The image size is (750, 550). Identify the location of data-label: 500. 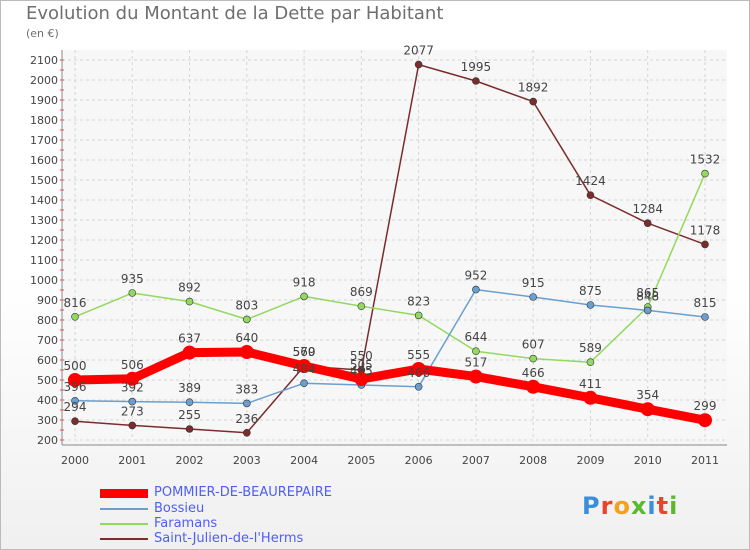
(75, 366).